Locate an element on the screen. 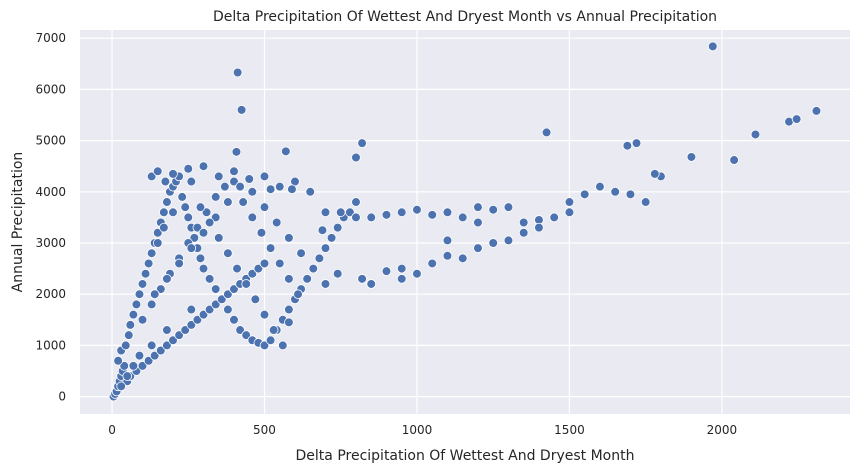 Image resolution: width=862 pixels, height=473 pixels. y-tick-label: 2000 is located at coordinates (50, 294).